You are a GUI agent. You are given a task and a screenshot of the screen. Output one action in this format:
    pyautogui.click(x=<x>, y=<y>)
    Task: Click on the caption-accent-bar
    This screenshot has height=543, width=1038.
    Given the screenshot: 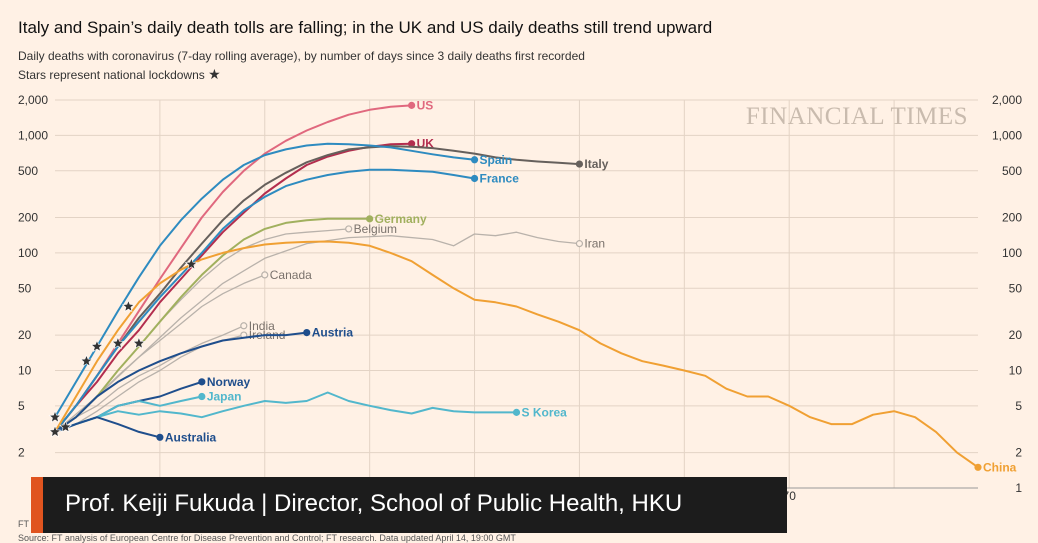 What is the action you would take?
    pyautogui.click(x=37, y=505)
    